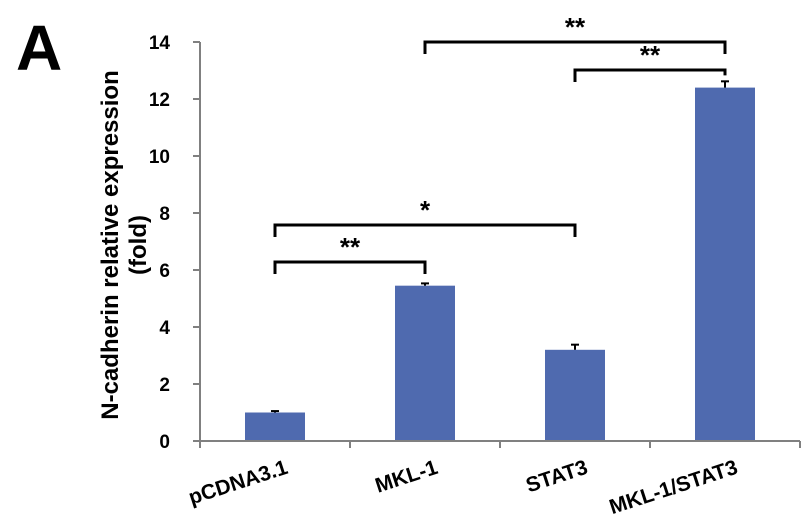 This screenshot has height=531, width=812. What do you see at coordinates (556, 476) in the screenshot?
I see `x-tick-label: STAT3` at bounding box center [556, 476].